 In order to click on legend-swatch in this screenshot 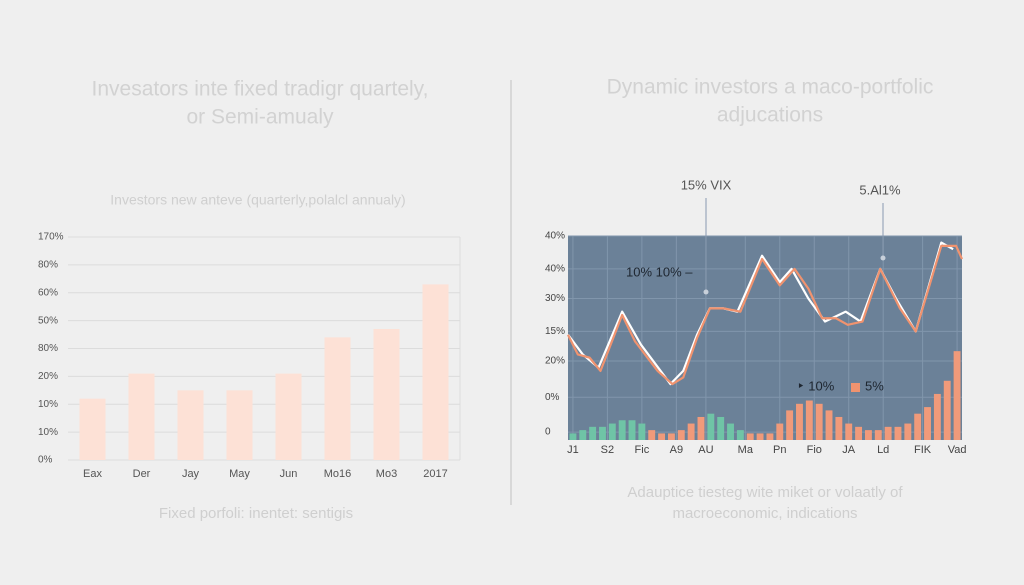, I will do `click(855, 387)`.